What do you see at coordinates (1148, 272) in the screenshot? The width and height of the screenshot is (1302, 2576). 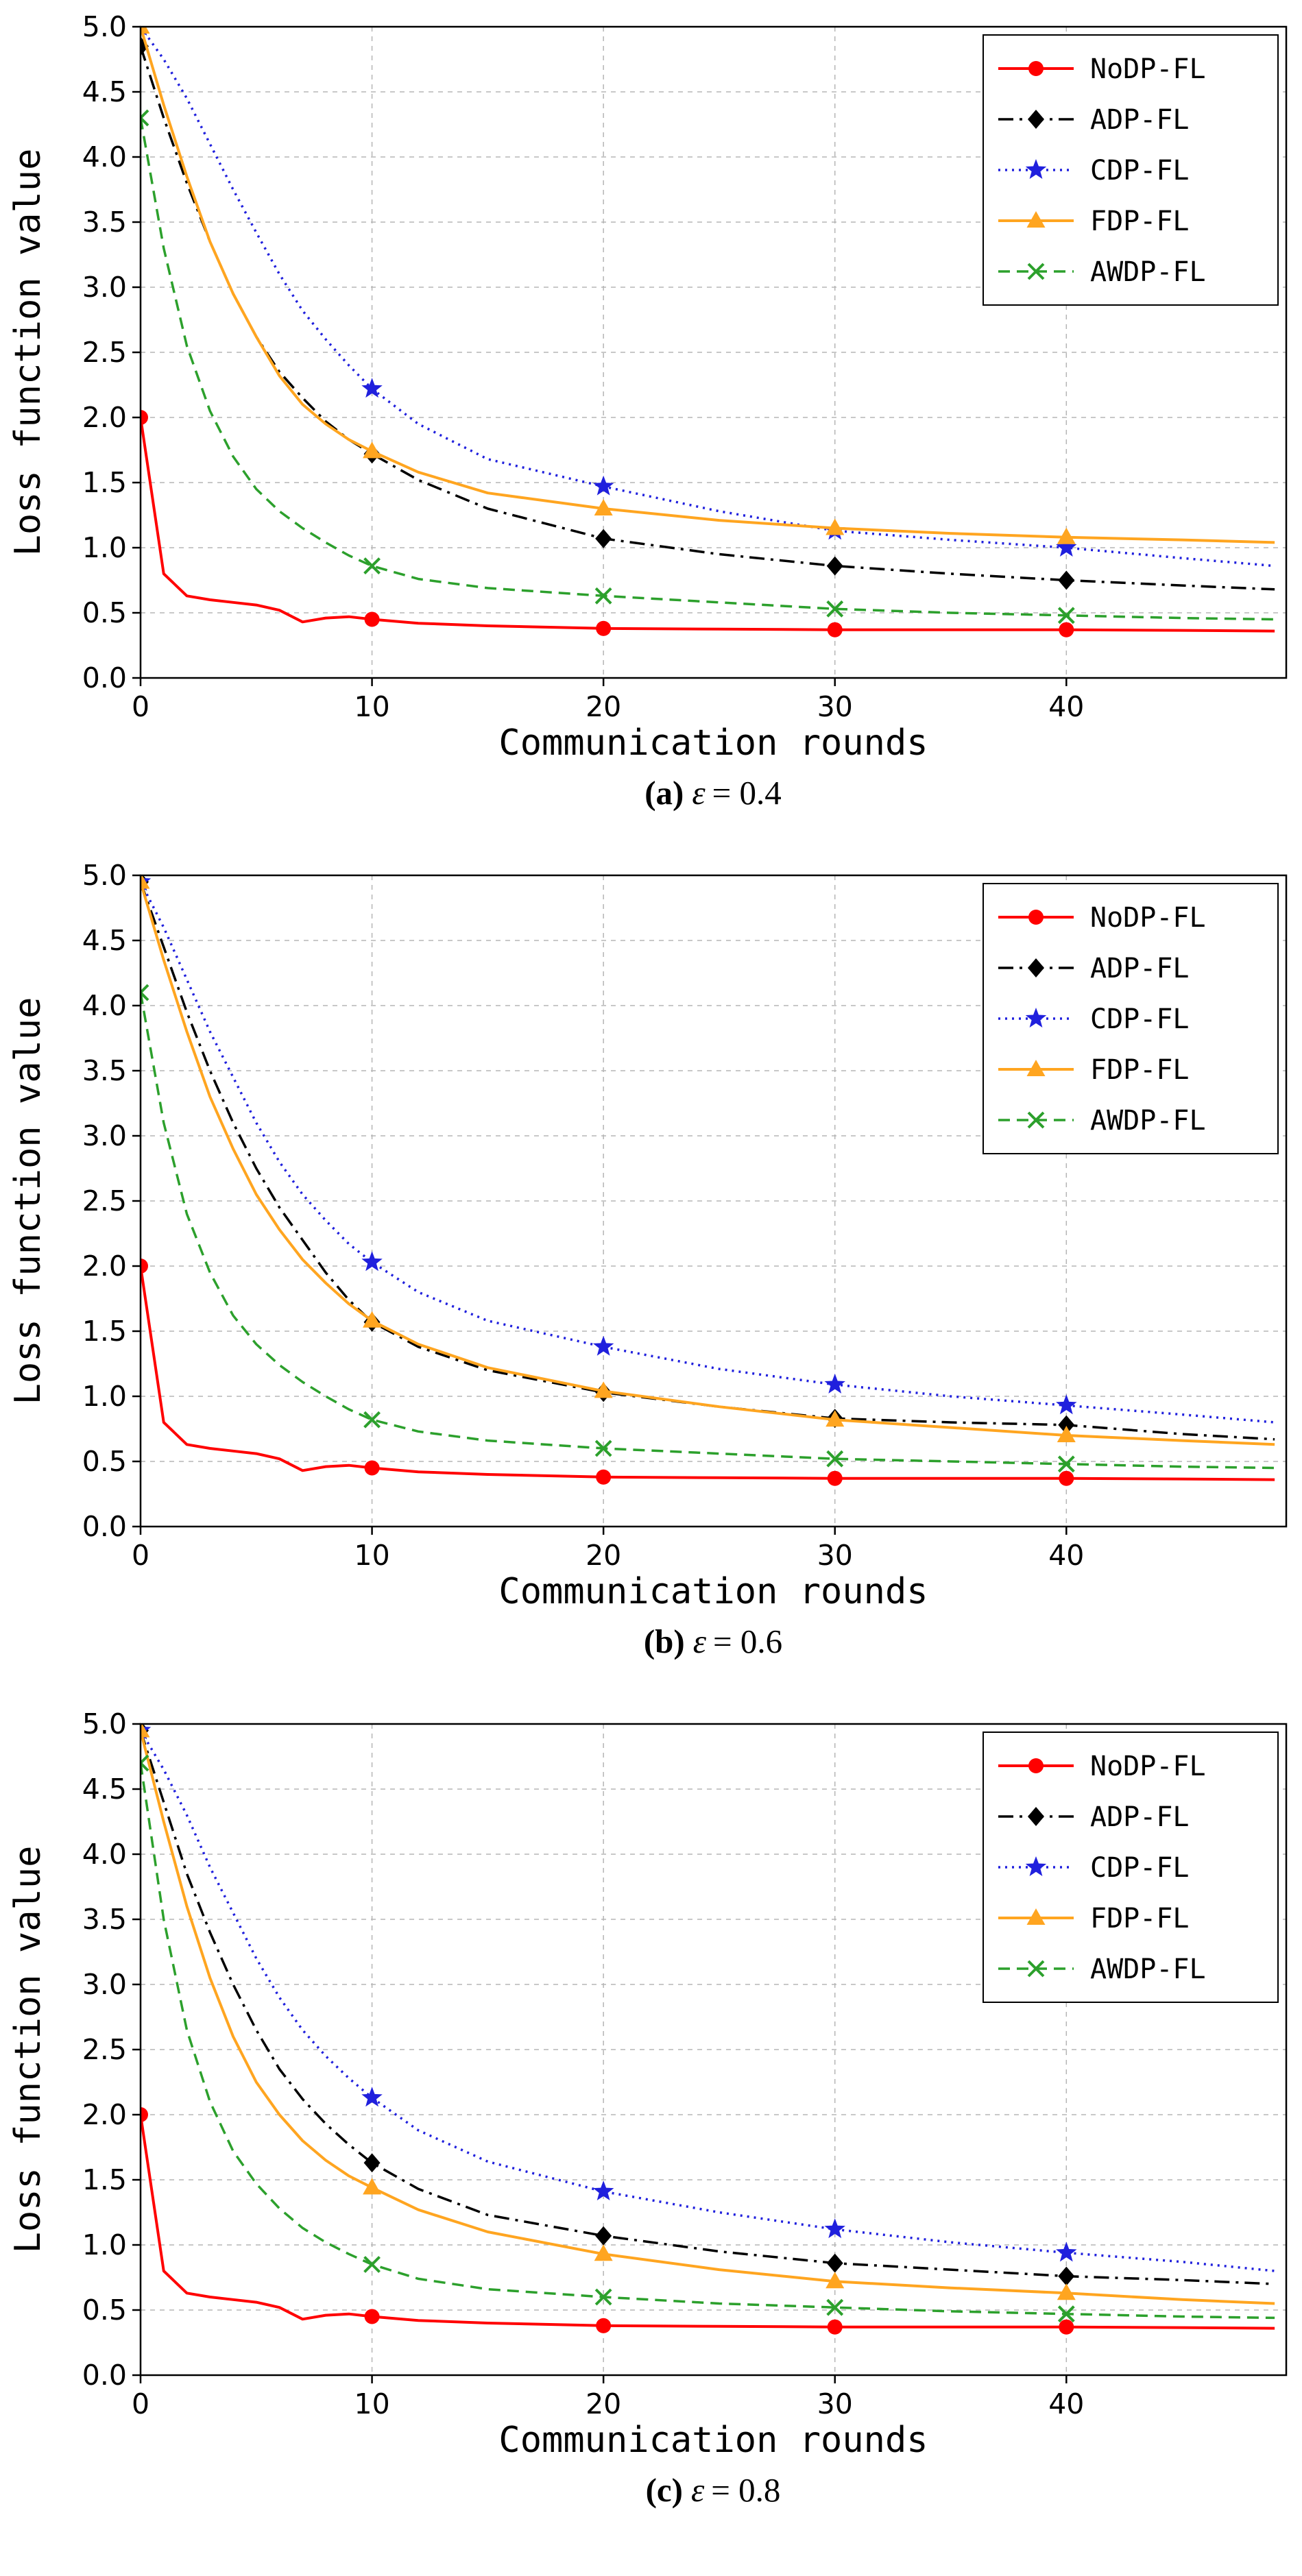 I see `legend-label-AWDP-FL: AWDP-FL` at bounding box center [1148, 272].